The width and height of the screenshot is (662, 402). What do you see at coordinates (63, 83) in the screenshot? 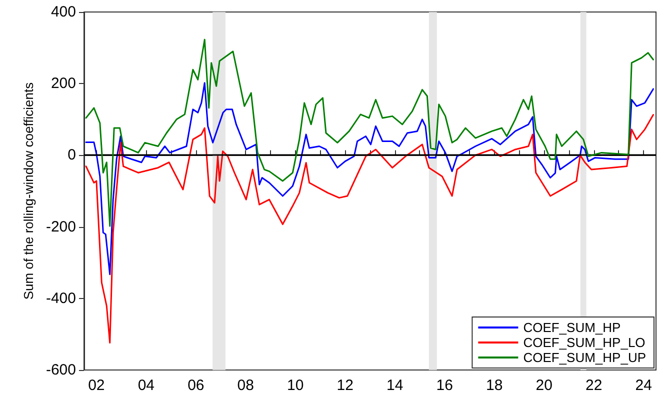
I see `y-tick-label: 200` at bounding box center [63, 83].